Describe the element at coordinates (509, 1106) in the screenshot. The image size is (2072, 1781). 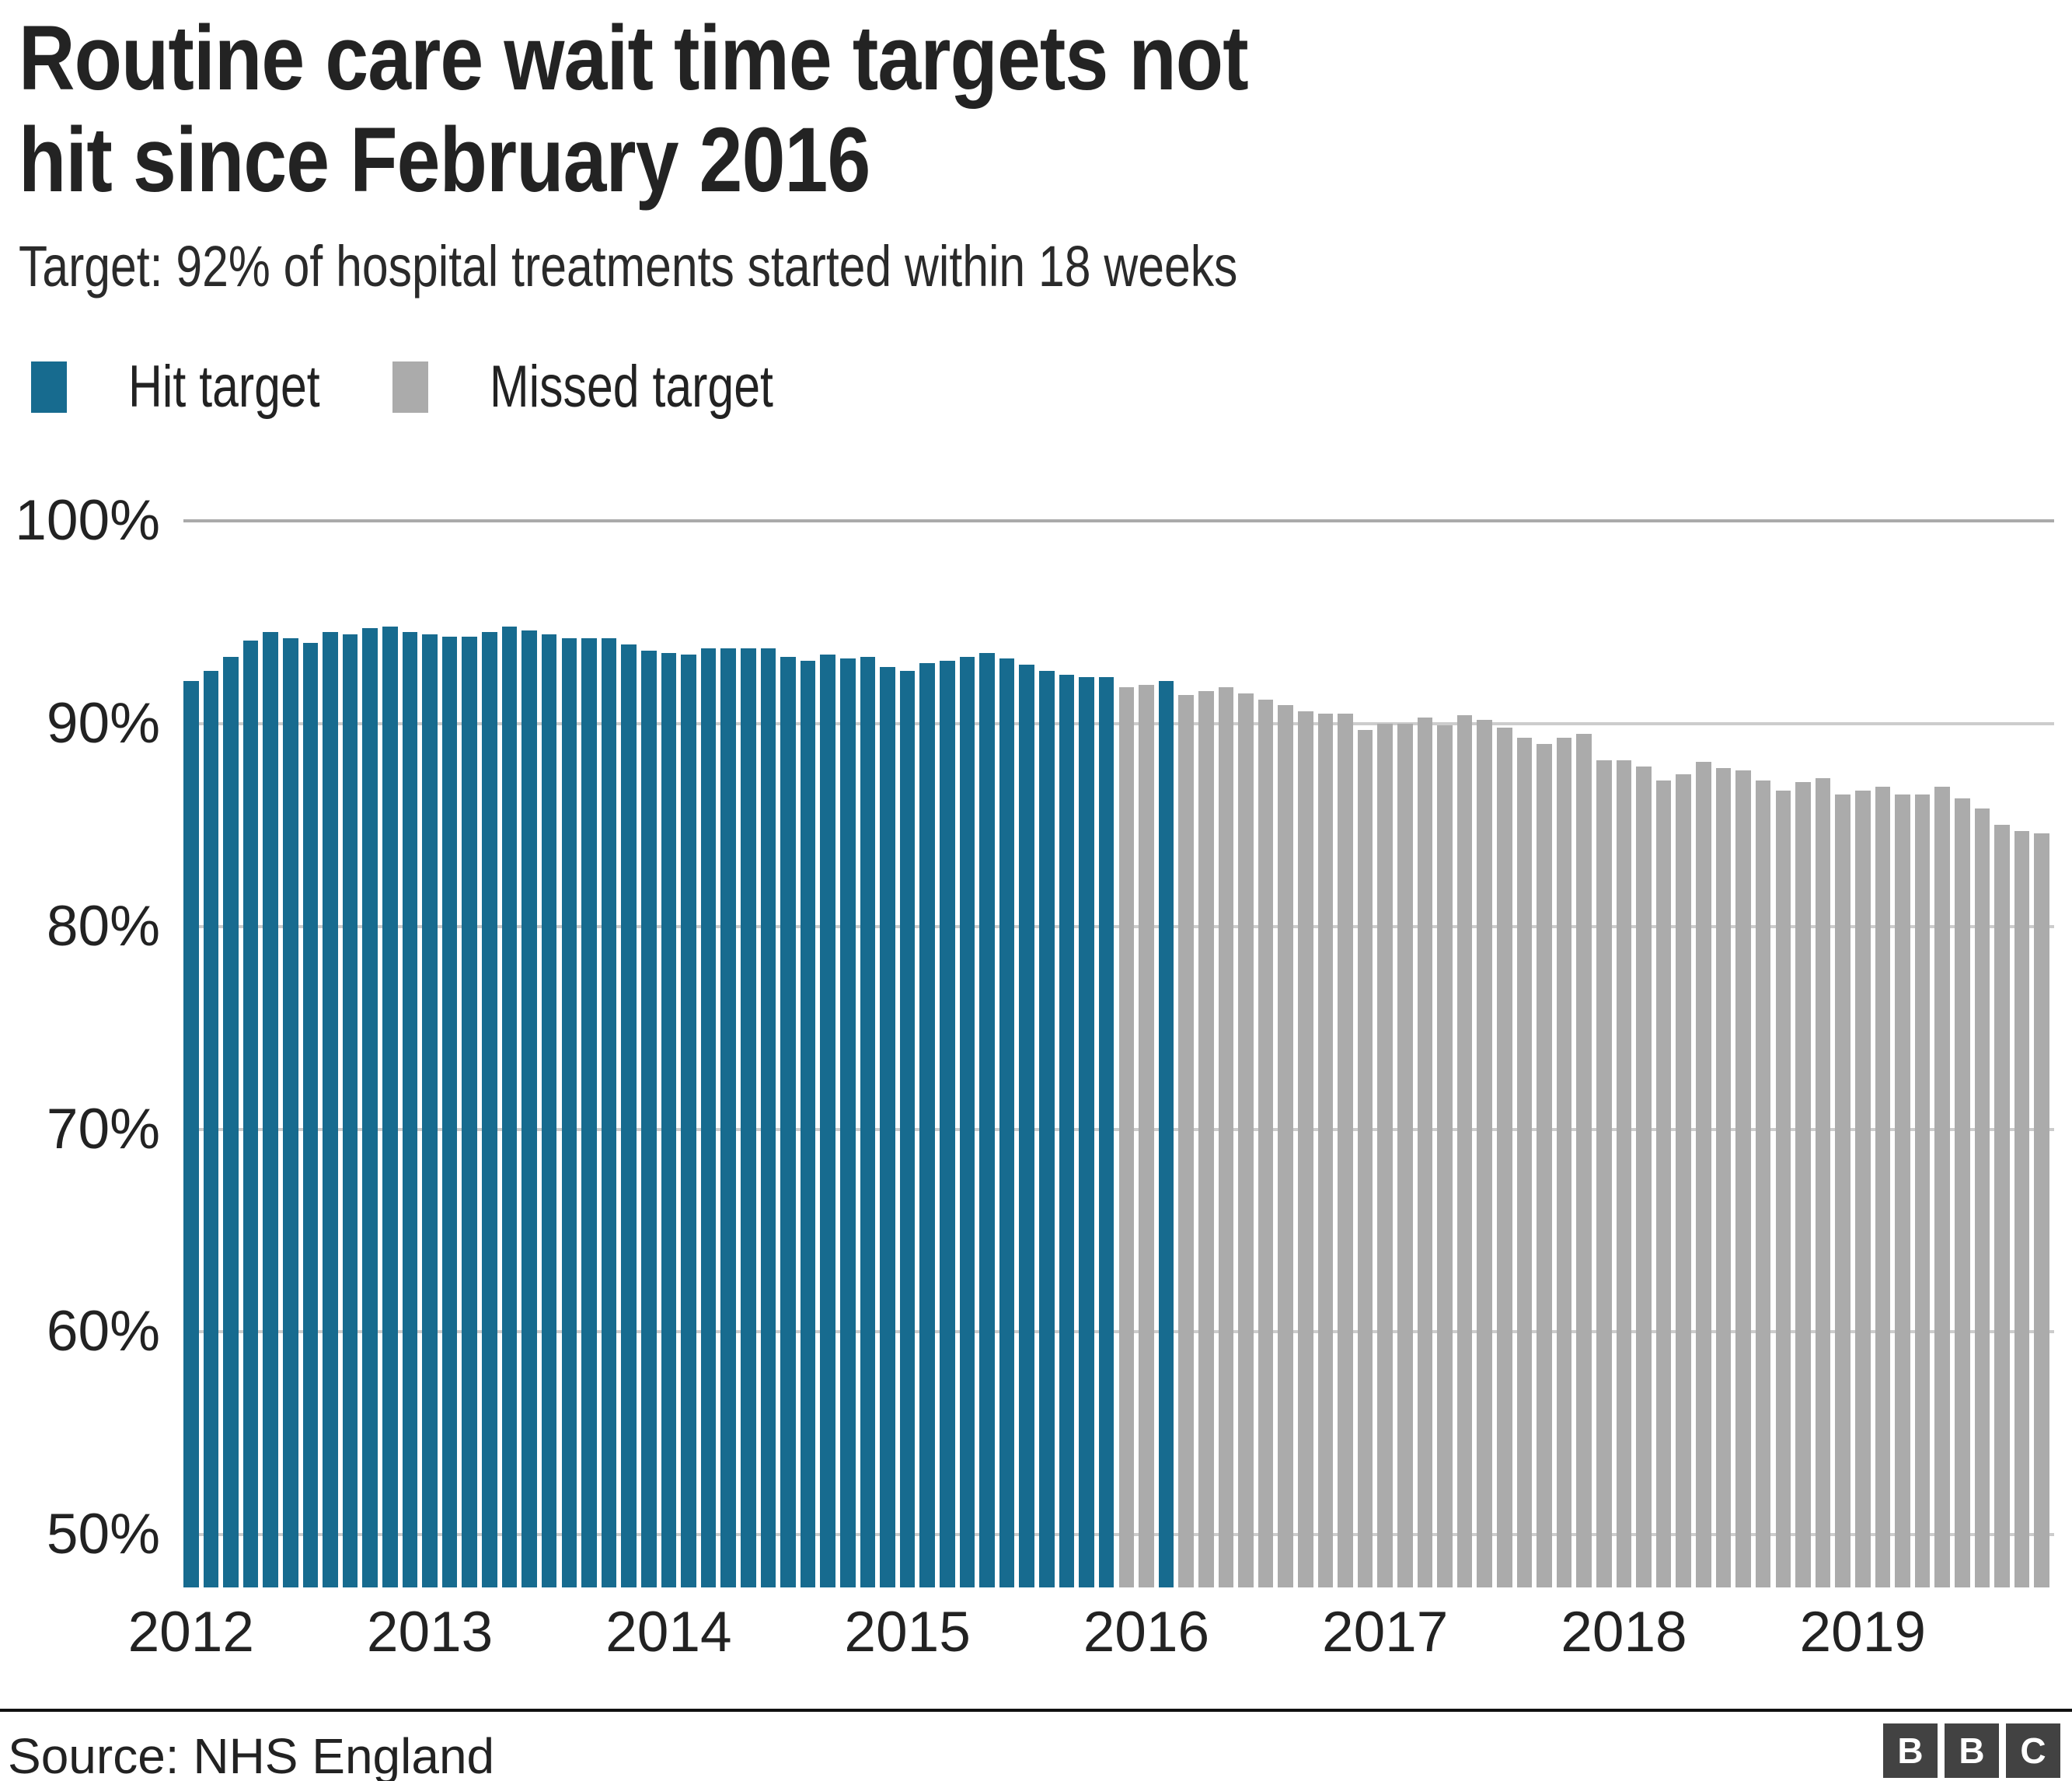
I see `bar-may-2013` at that location.